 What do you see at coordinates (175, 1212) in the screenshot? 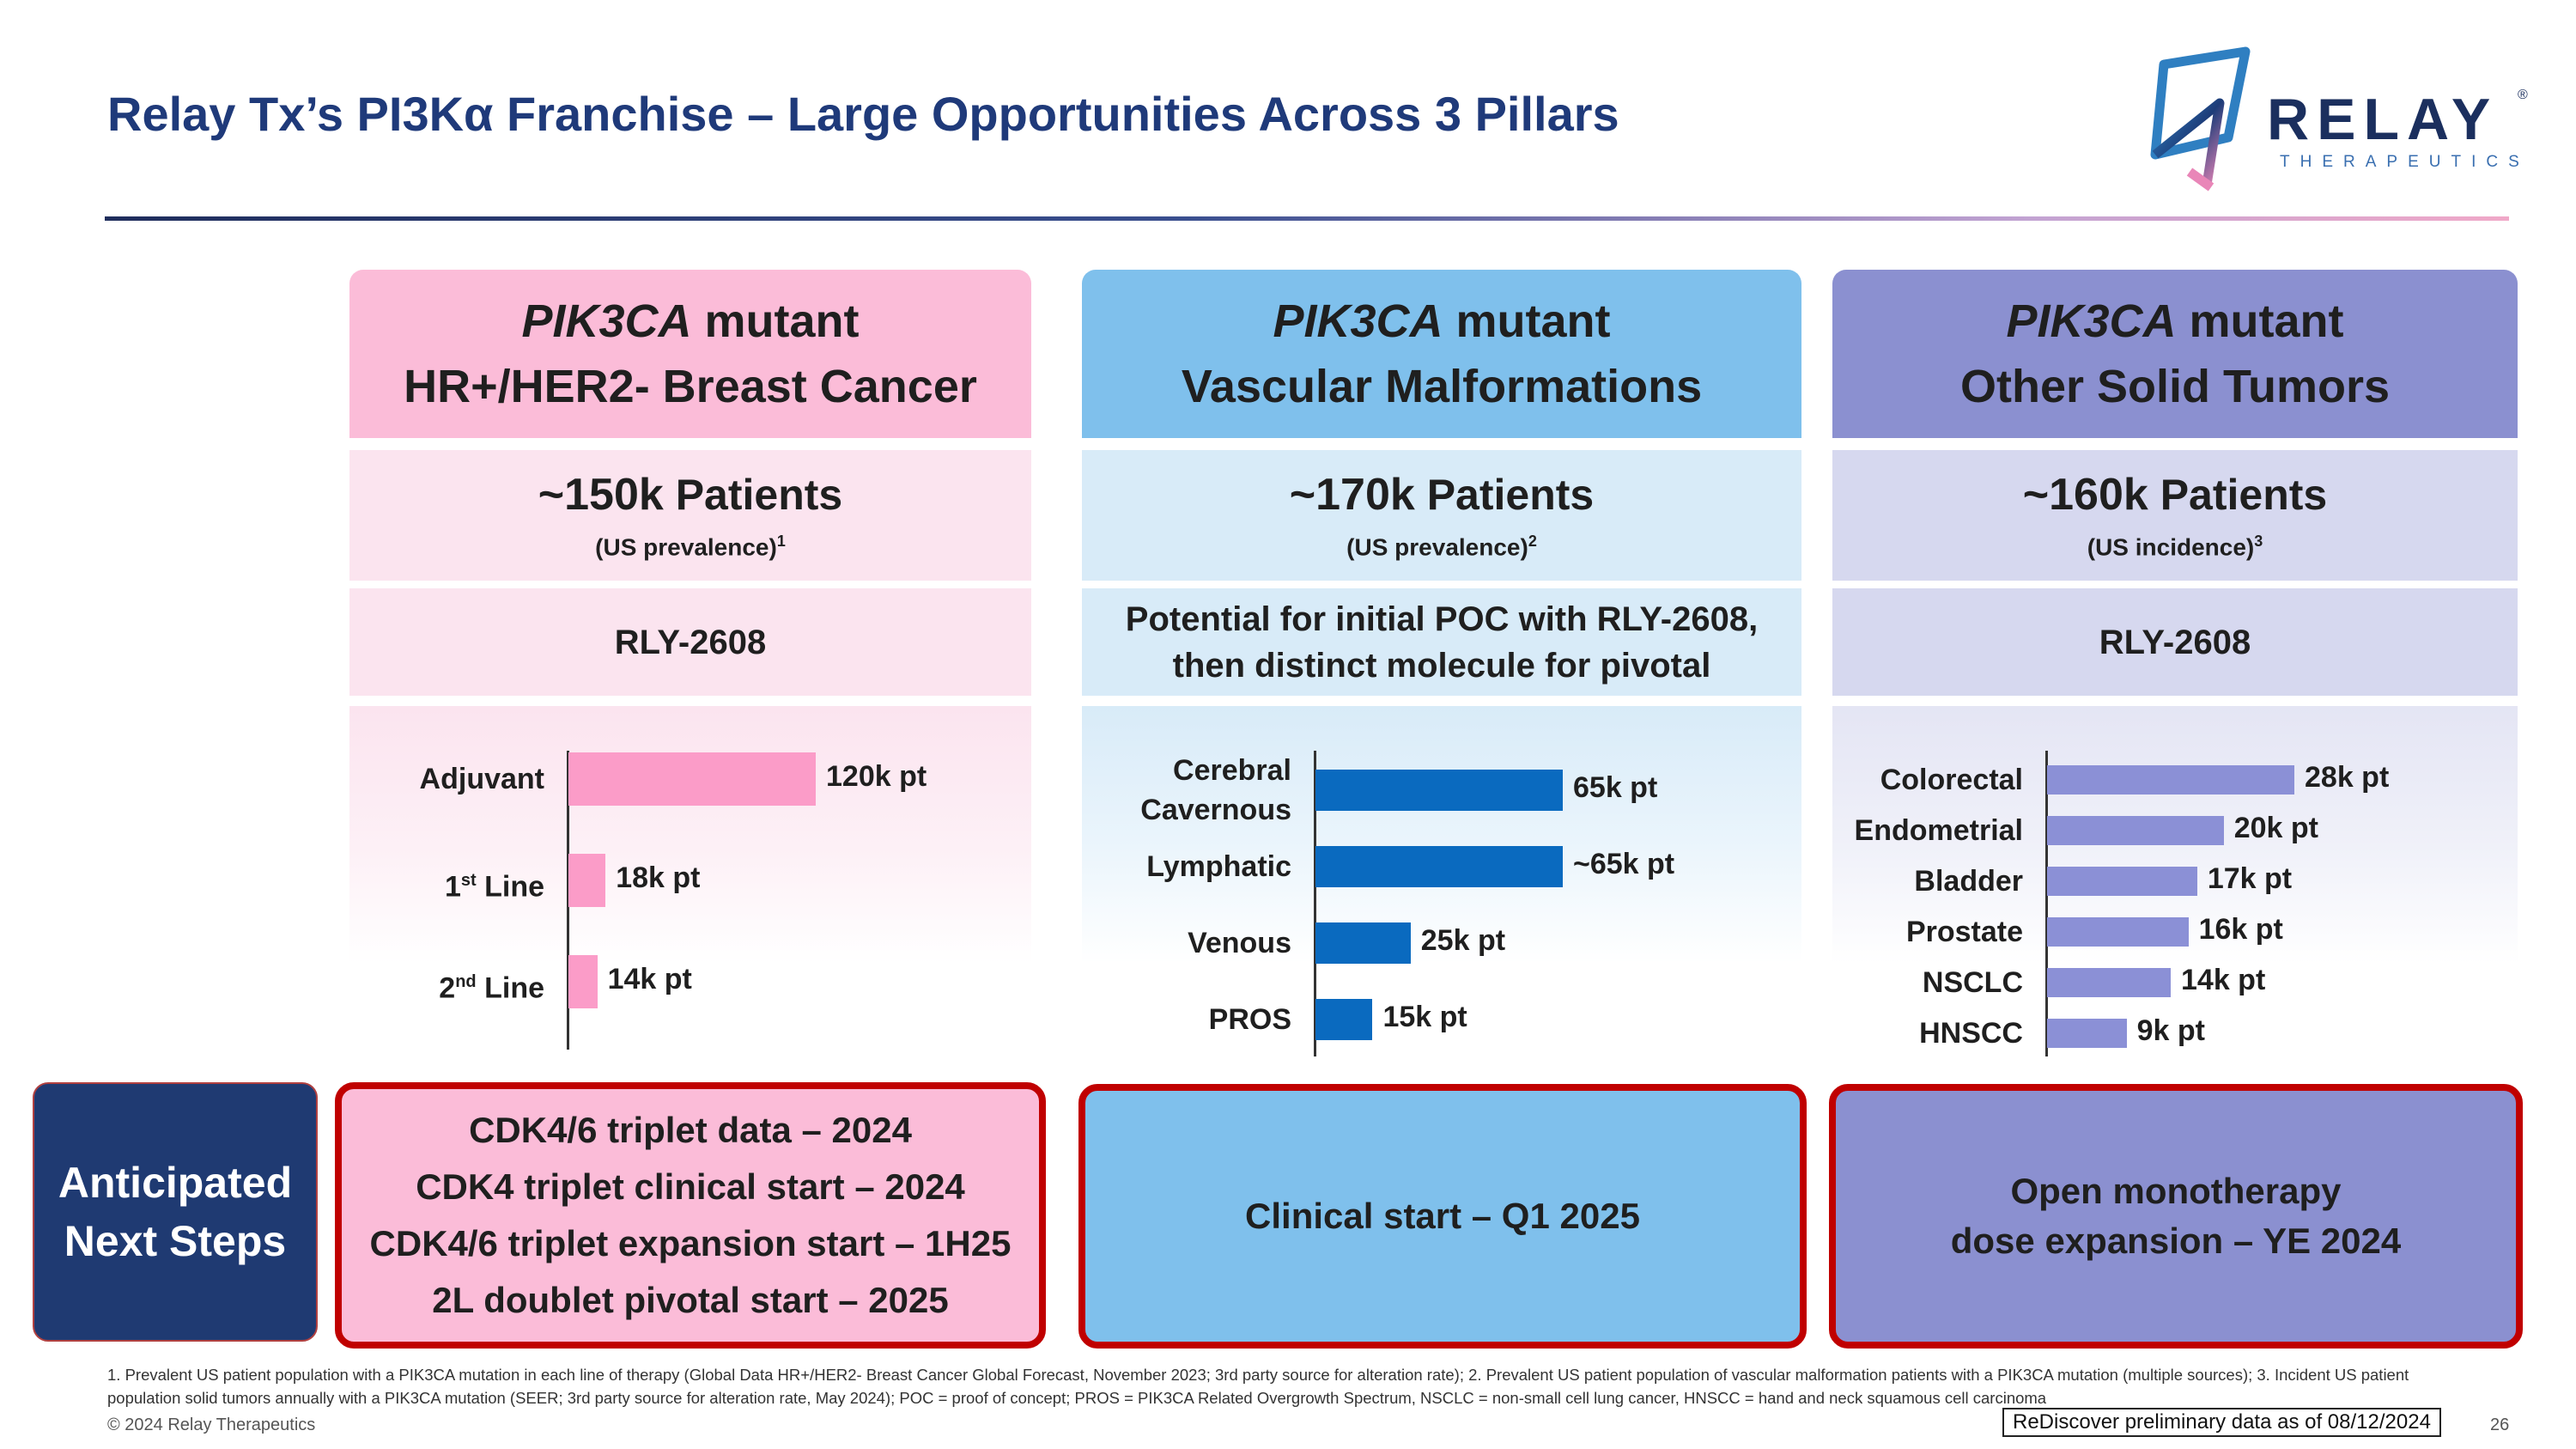
I see `next-steps-label: Anticipated Next Steps` at bounding box center [175, 1212].